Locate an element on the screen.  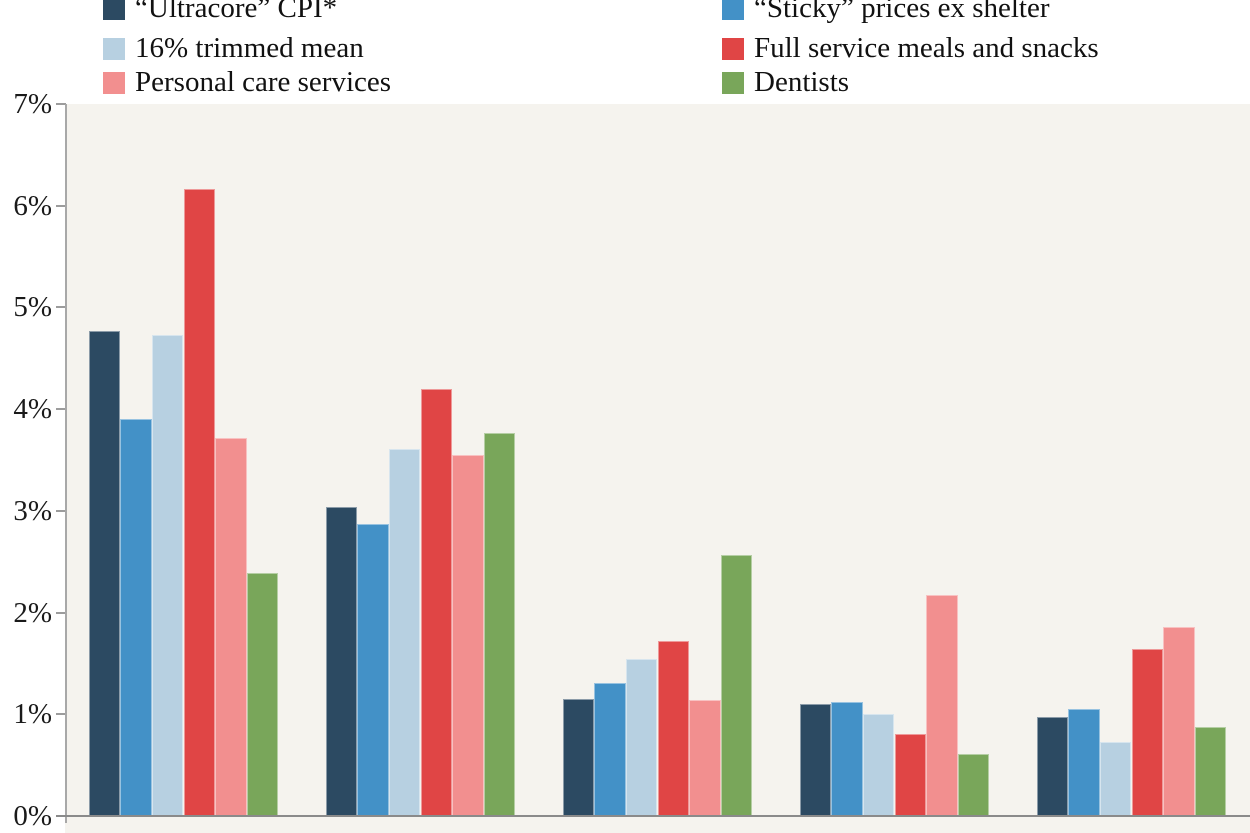
y-axis-label: 4% is located at coordinates (32, 409).